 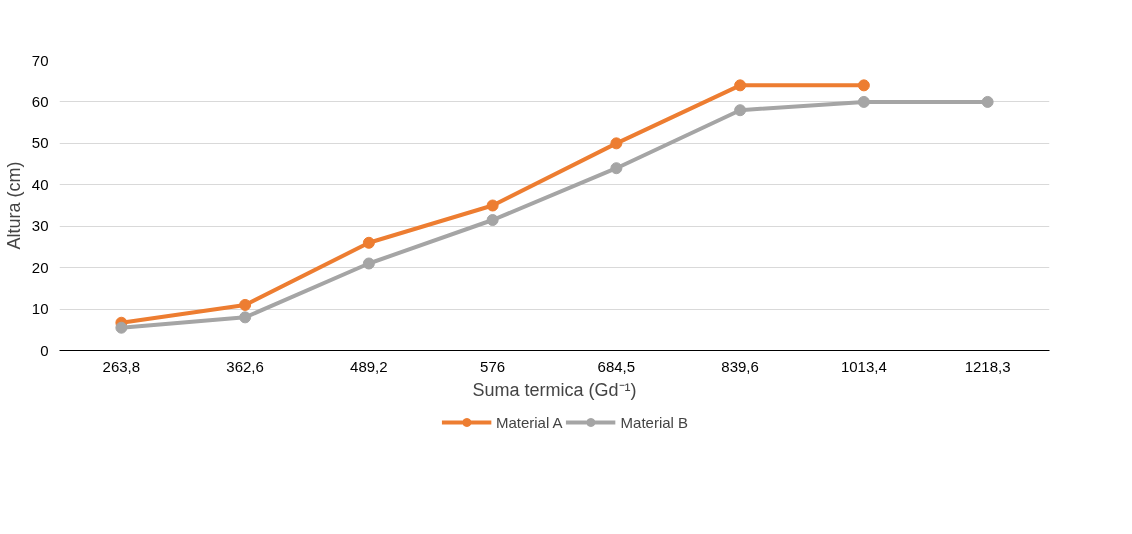 I want to click on x-axis-title: Suma termica (Gd⁻¹), so click(x=554, y=389).